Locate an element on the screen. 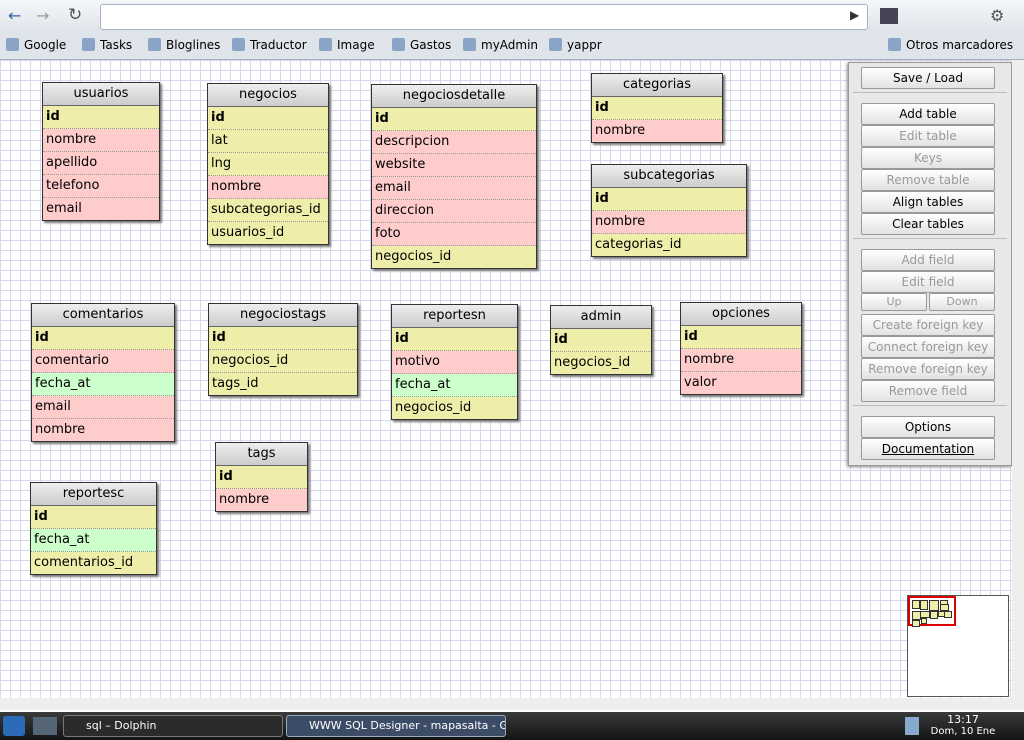  minimap is located at coordinates (958, 646).